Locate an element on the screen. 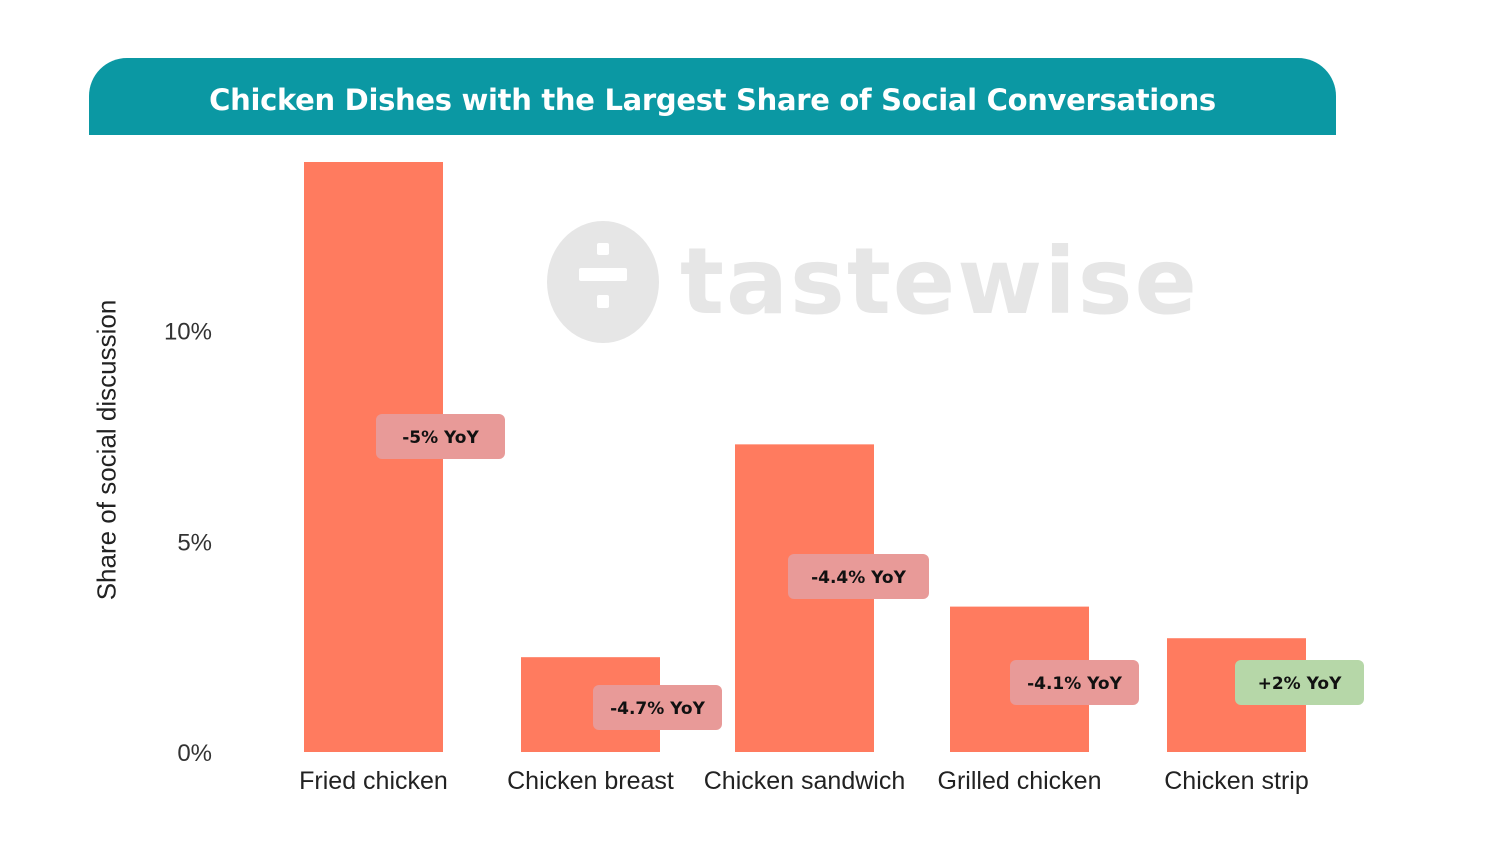 This screenshot has width=1512, height=844. tastewise-logo-icon is located at coordinates (603, 282).